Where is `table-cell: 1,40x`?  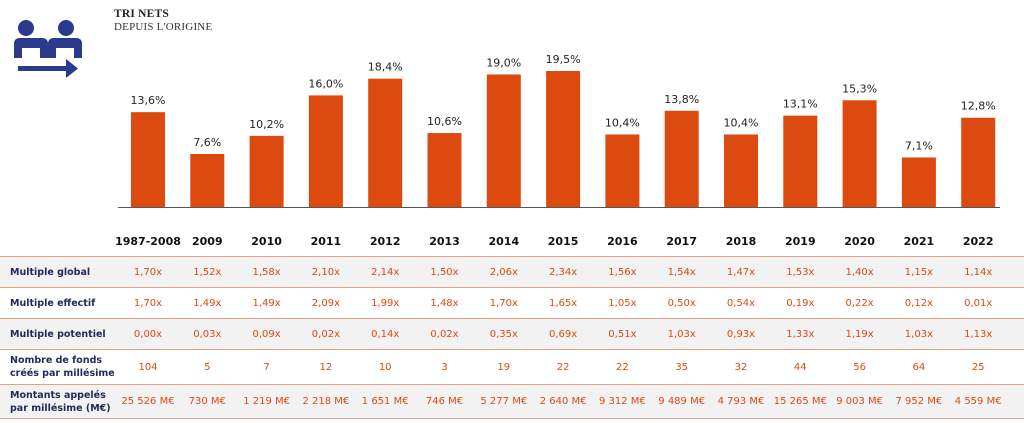 table-cell: 1,40x is located at coordinates (859, 272).